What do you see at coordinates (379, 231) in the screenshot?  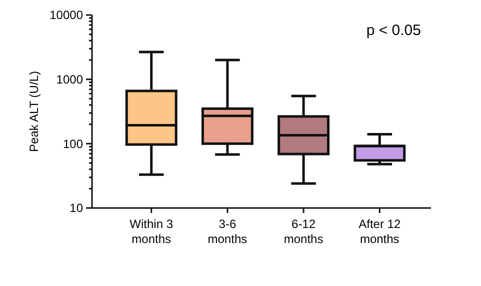 I see `x-tick-label: After 12 months` at bounding box center [379, 231].